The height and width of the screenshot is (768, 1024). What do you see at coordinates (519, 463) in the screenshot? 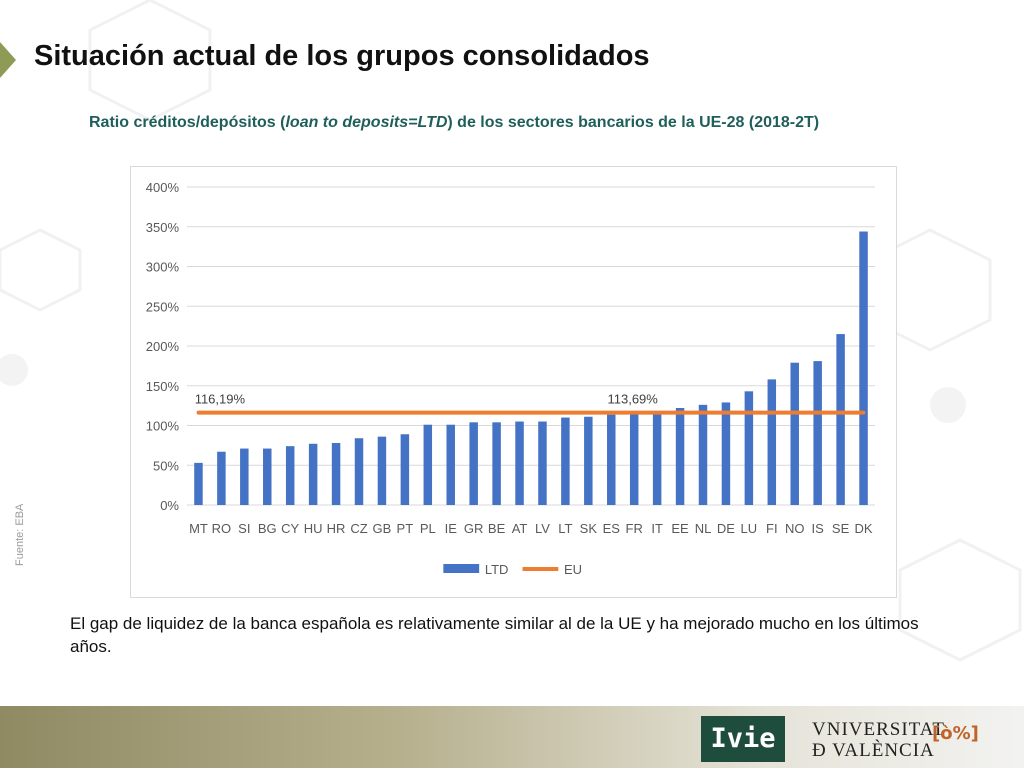
I see `bar-at` at bounding box center [519, 463].